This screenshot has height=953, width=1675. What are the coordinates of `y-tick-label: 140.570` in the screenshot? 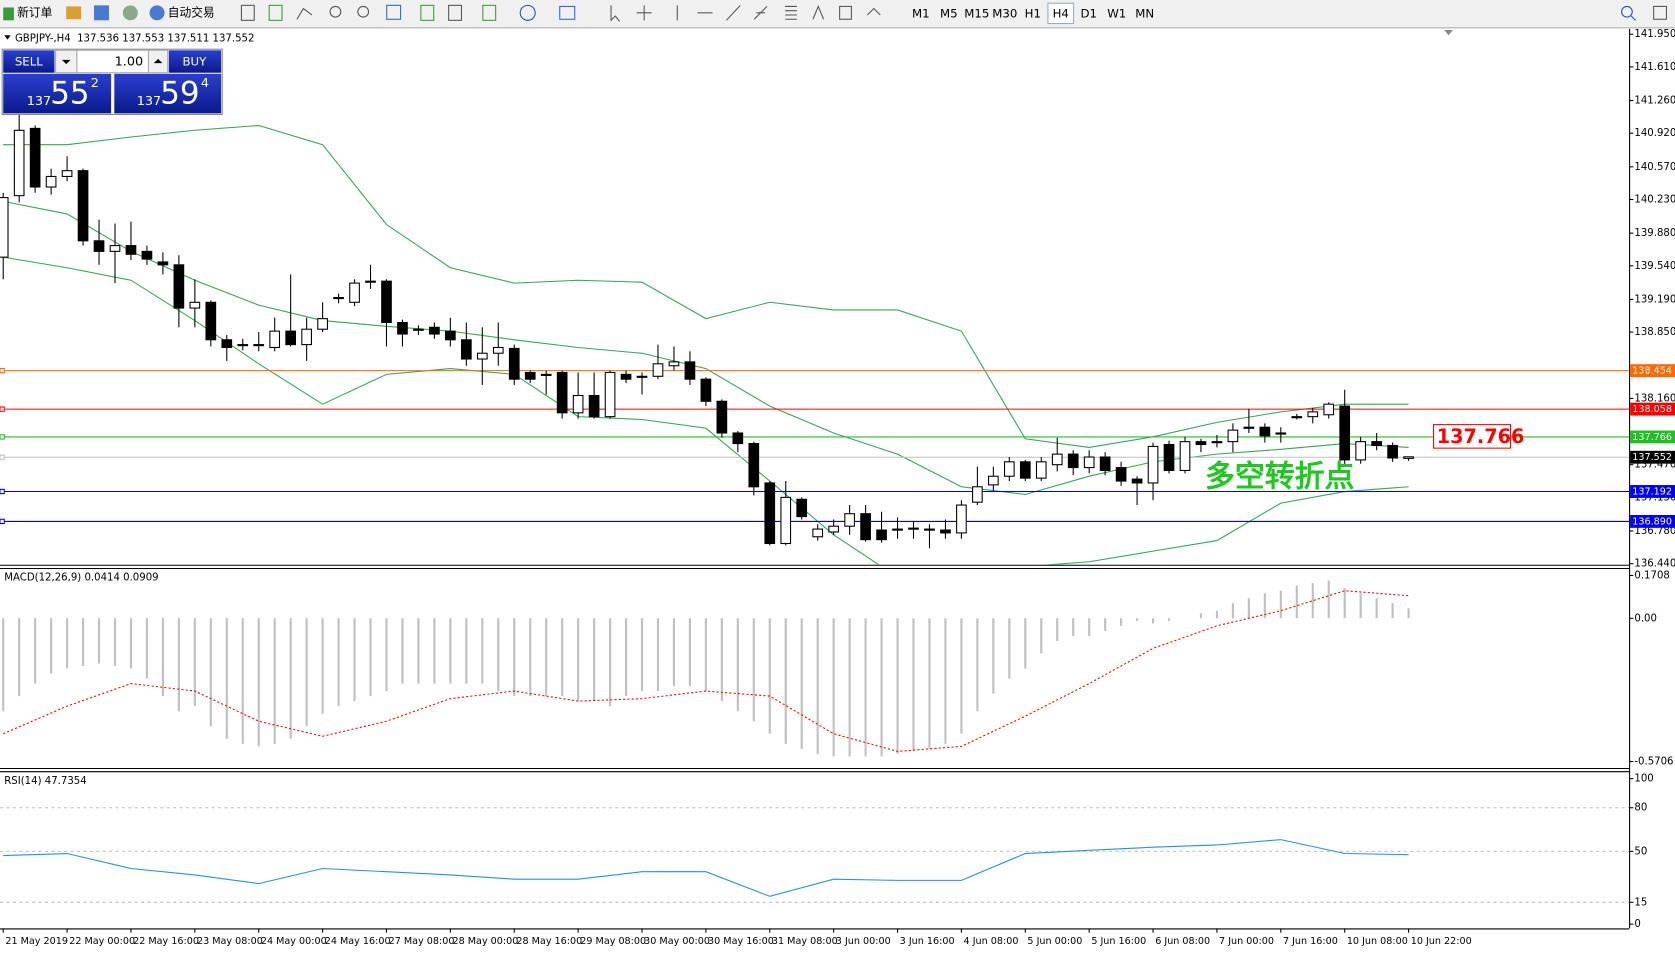 It's located at (1654, 167).